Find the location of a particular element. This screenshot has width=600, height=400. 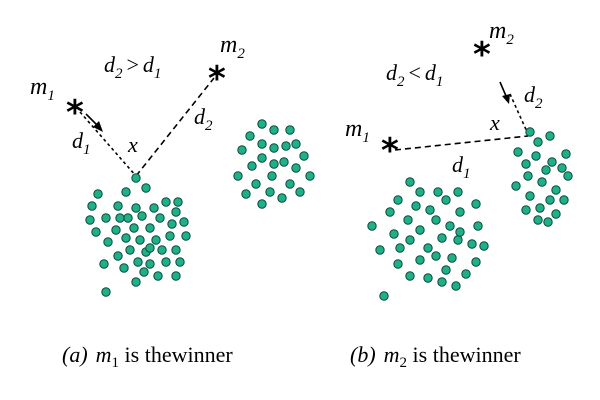

panel-b-d2-label: d2 is located at coordinates (533, 97).